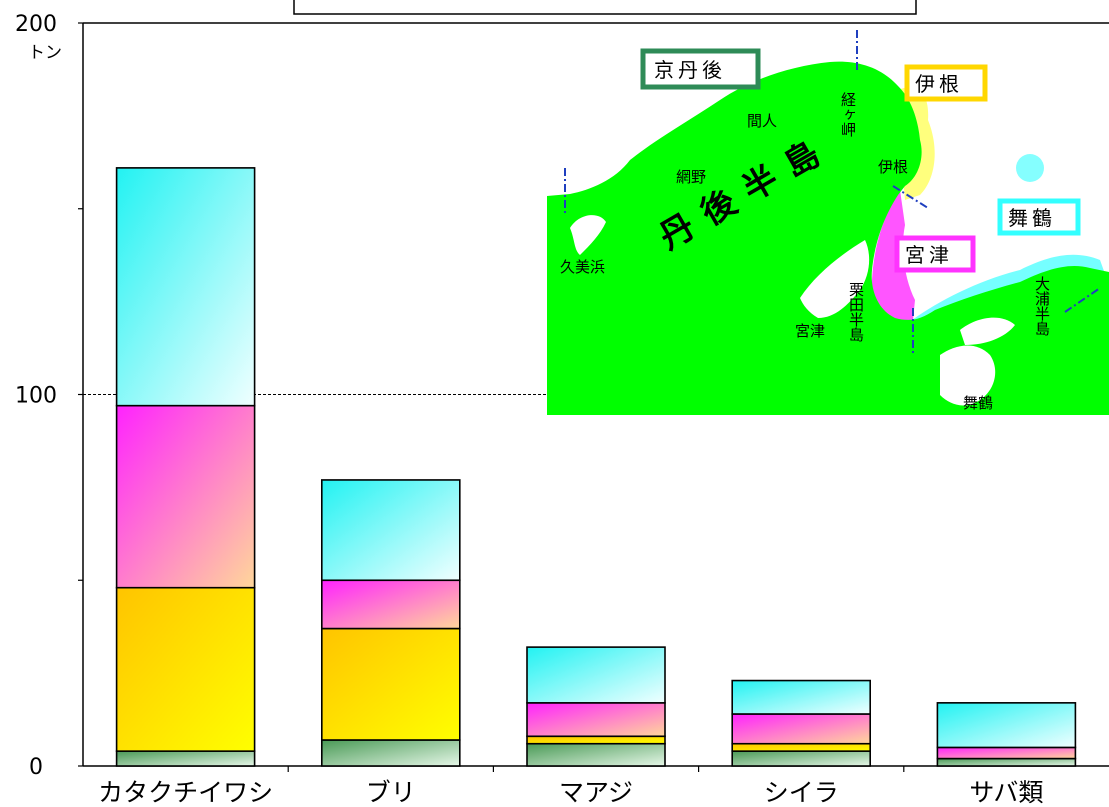 Image resolution: width=1109 pixels, height=807 pixels. I want to click on place-kyogamisaki: 経ヶ岬, so click(848, 114).